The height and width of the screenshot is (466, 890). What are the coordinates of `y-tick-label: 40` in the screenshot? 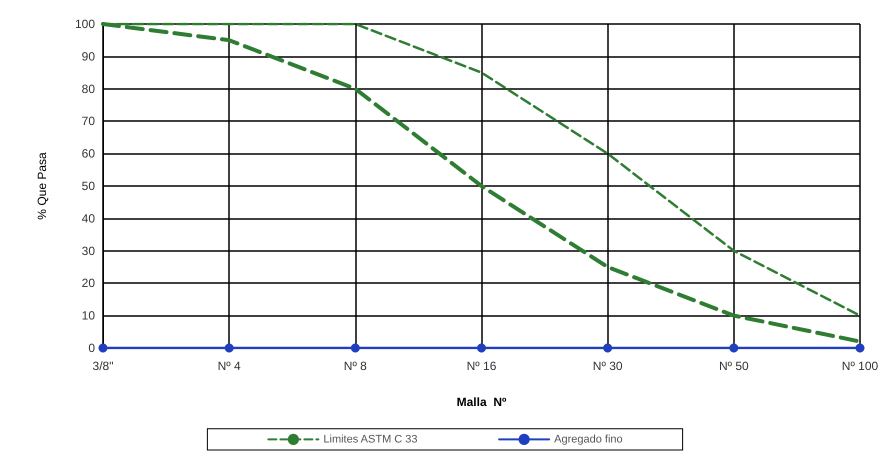 It's located at (89, 218).